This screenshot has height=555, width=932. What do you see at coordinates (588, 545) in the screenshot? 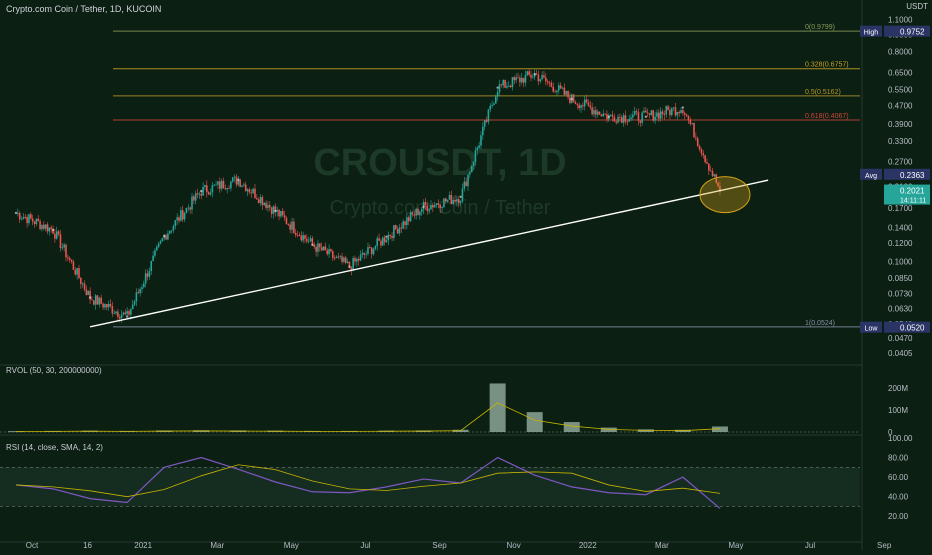
I see `time-tick-label: 2022` at bounding box center [588, 545].